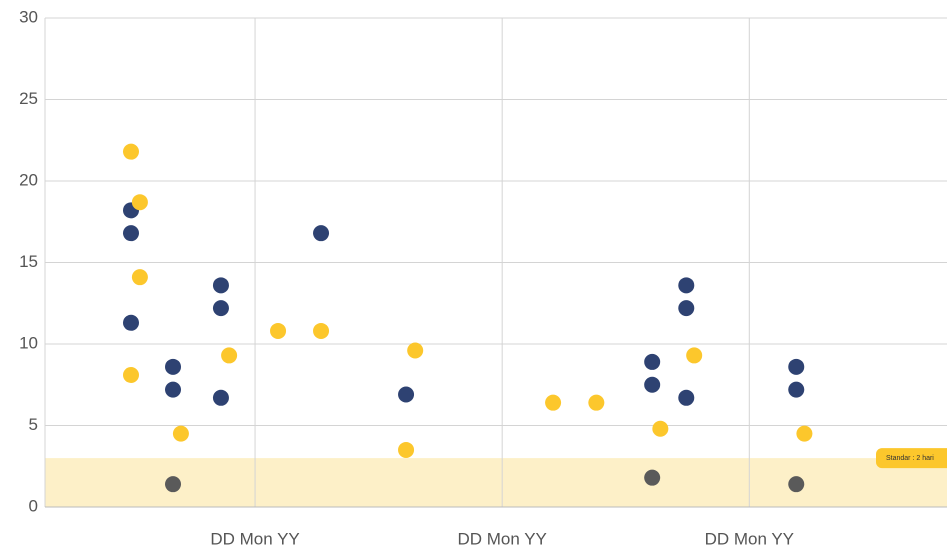 The height and width of the screenshot is (554, 947). I want to click on y-tick-label: 30, so click(28, 16).